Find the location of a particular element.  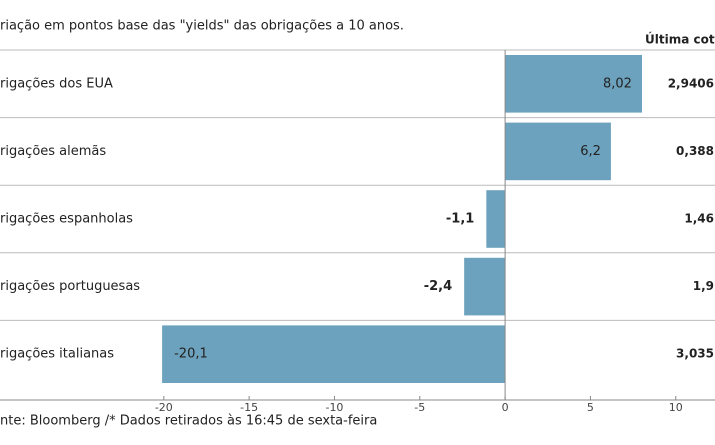

last-quote: 3,035 is located at coordinates (695, 354).